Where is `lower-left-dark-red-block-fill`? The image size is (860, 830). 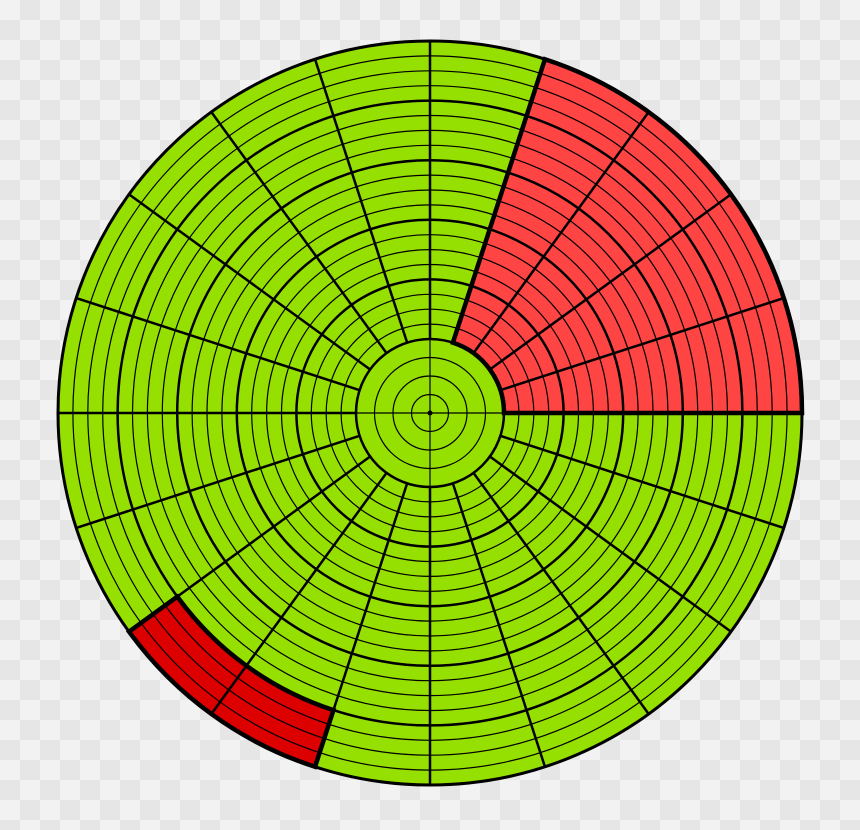
lower-left-dark-red-block-fill is located at coordinates (231, 681).